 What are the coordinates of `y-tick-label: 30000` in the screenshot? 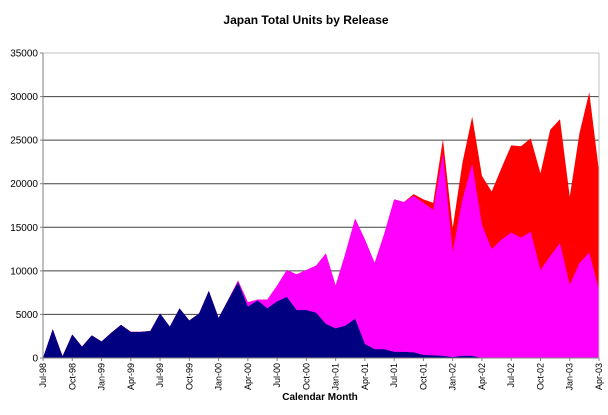 It's located at (24, 97).